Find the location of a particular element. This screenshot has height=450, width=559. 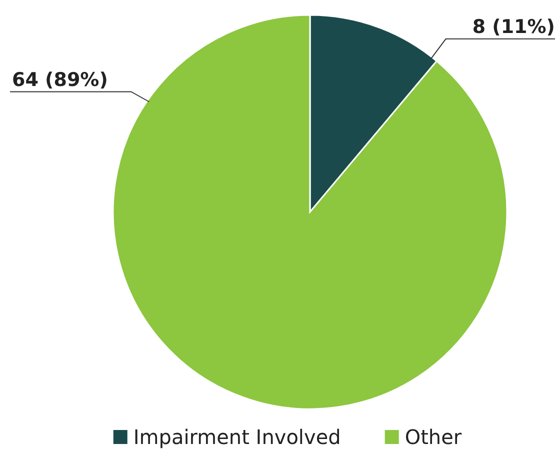

legend-label: Impairment Involved is located at coordinates (237, 437).